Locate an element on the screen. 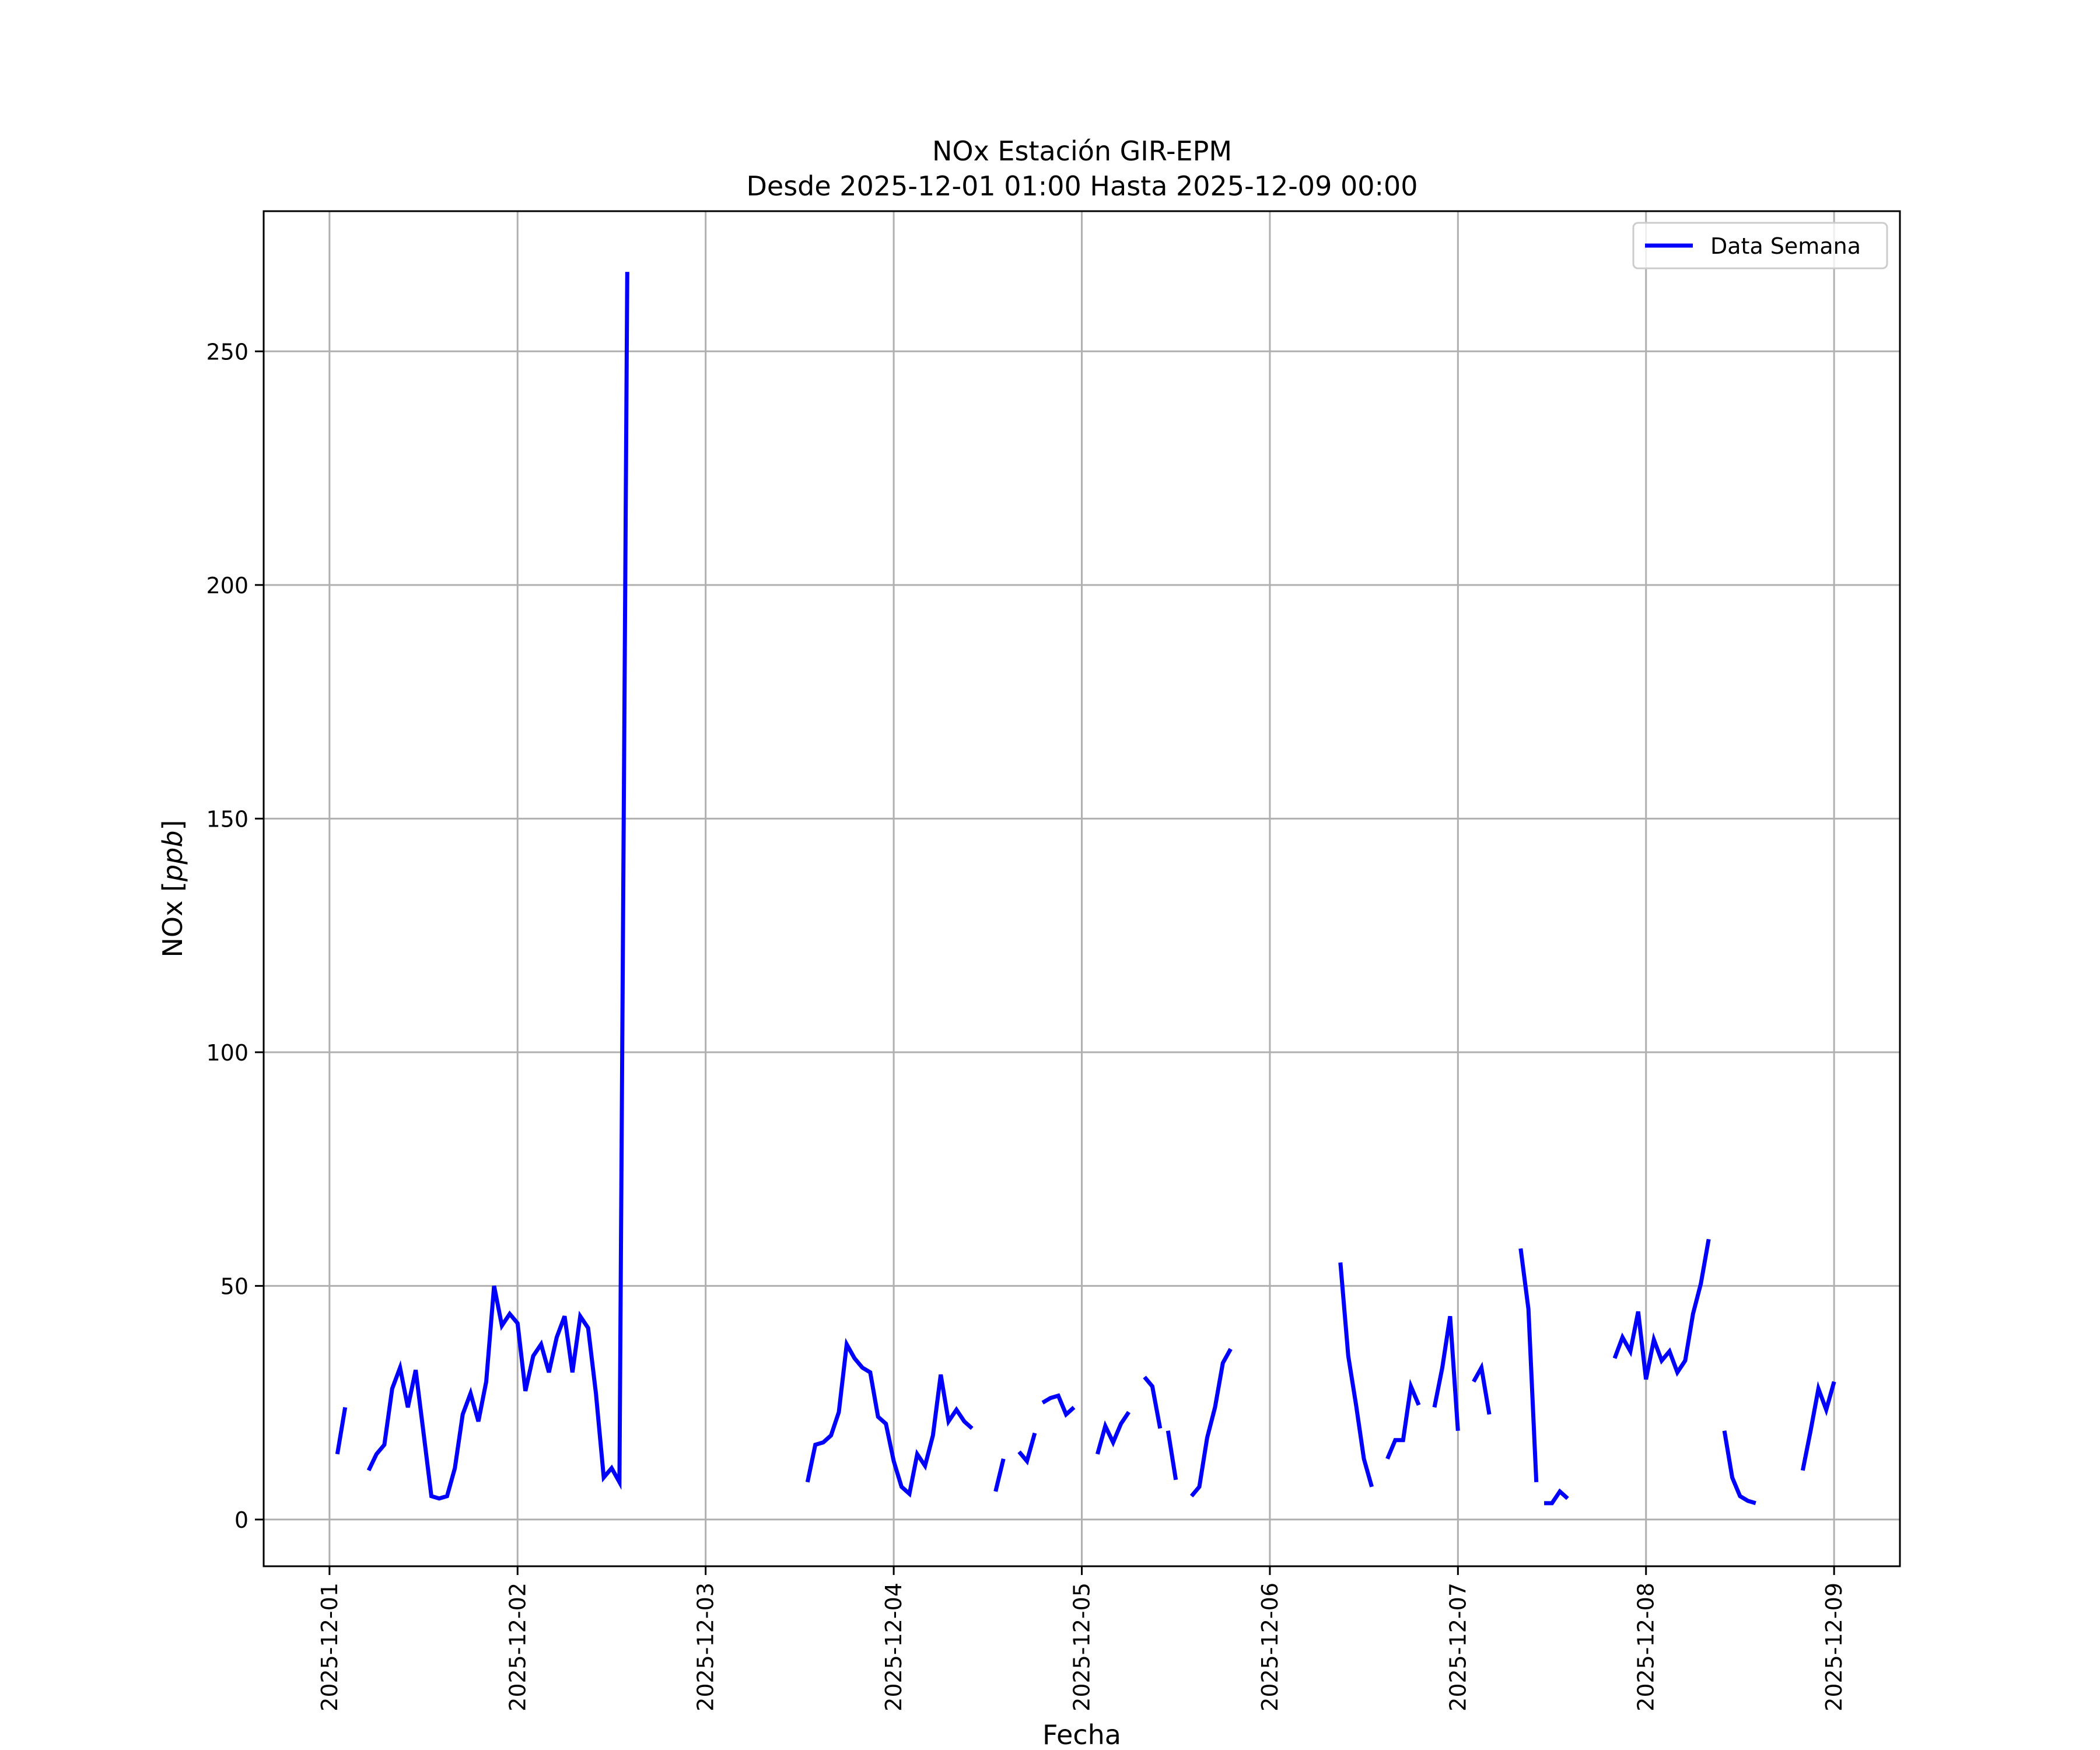 This screenshot has height=1750, width=2100. x-tick-label: 2025-12-05 is located at coordinates (1082, 1647).